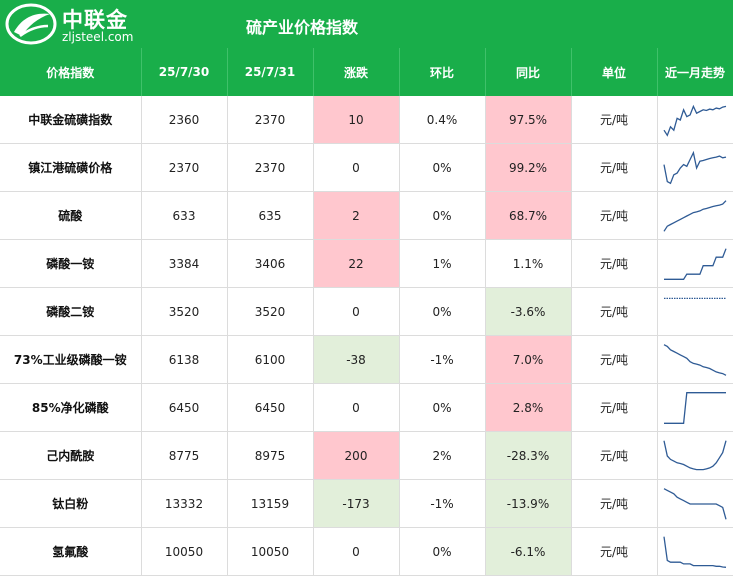 The height and width of the screenshot is (577, 733). What do you see at coordinates (356, 503) in the screenshot?
I see `row-change: -173` at bounding box center [356, 503].